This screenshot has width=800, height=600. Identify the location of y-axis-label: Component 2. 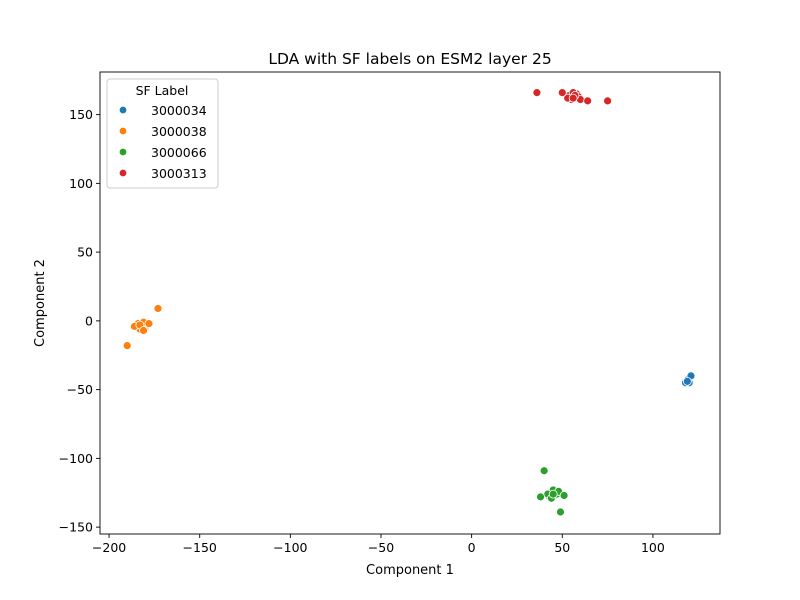
(40, 303).